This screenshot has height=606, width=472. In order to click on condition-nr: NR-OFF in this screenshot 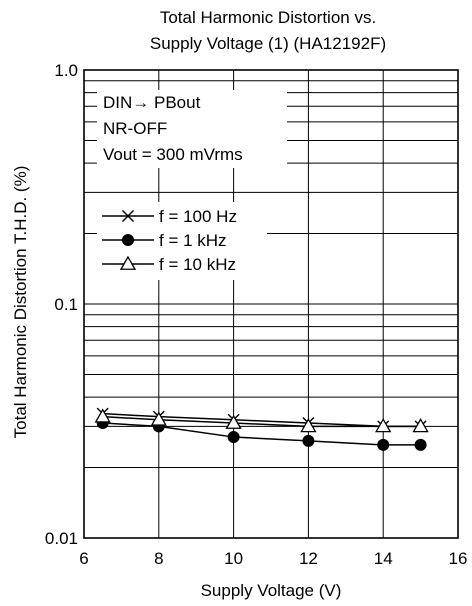, I will do `click(135, 128)`.